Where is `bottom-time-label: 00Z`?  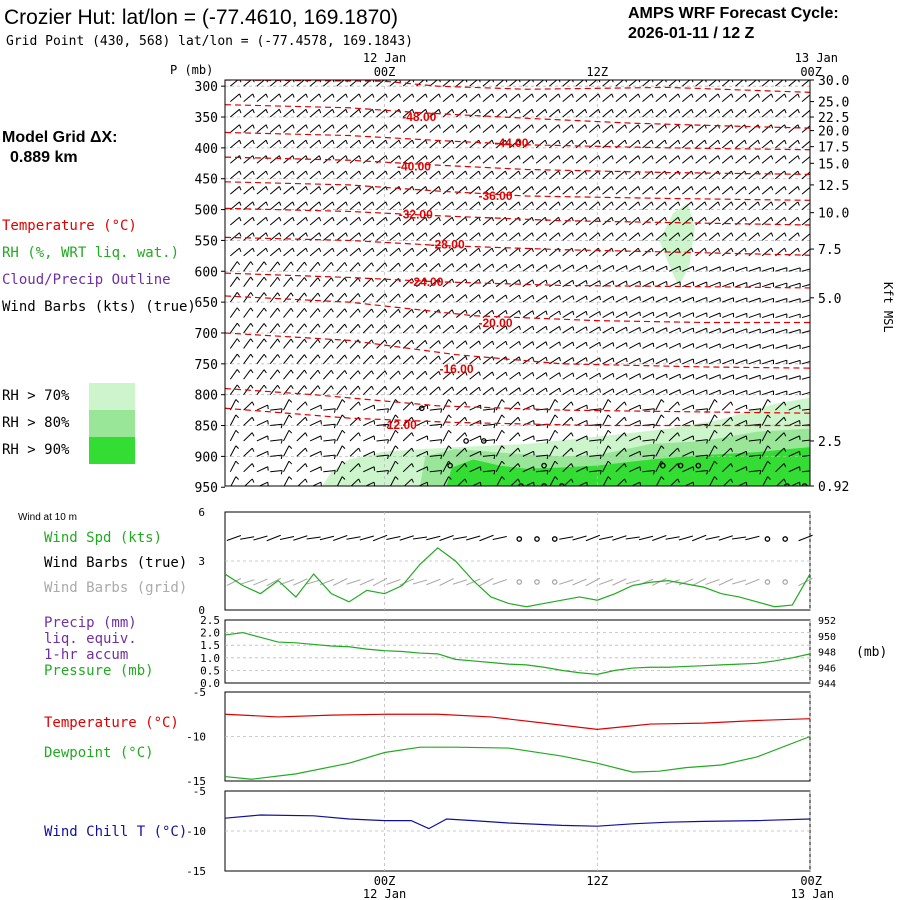 bottom-time-label: 00Z is located at coordinates (385, 881).